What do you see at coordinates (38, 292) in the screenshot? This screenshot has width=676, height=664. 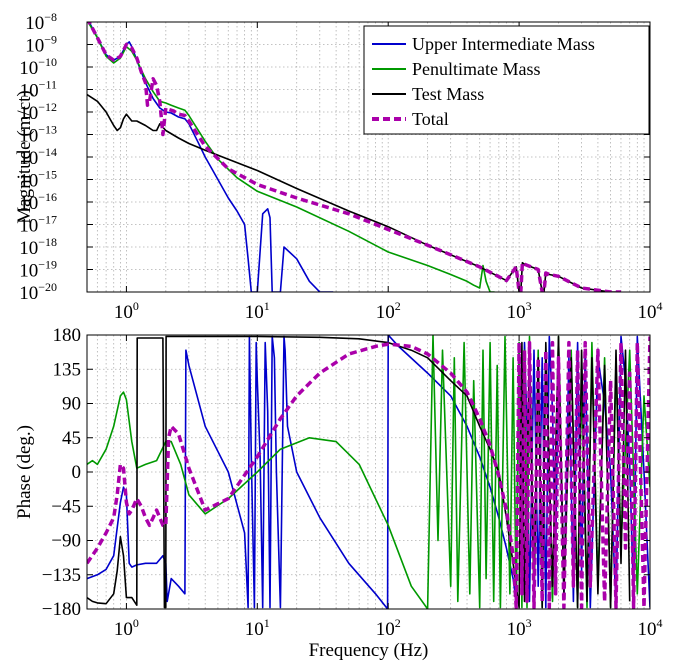 I see `y-tick-label: 10−20` at bounding box center [38, 292].